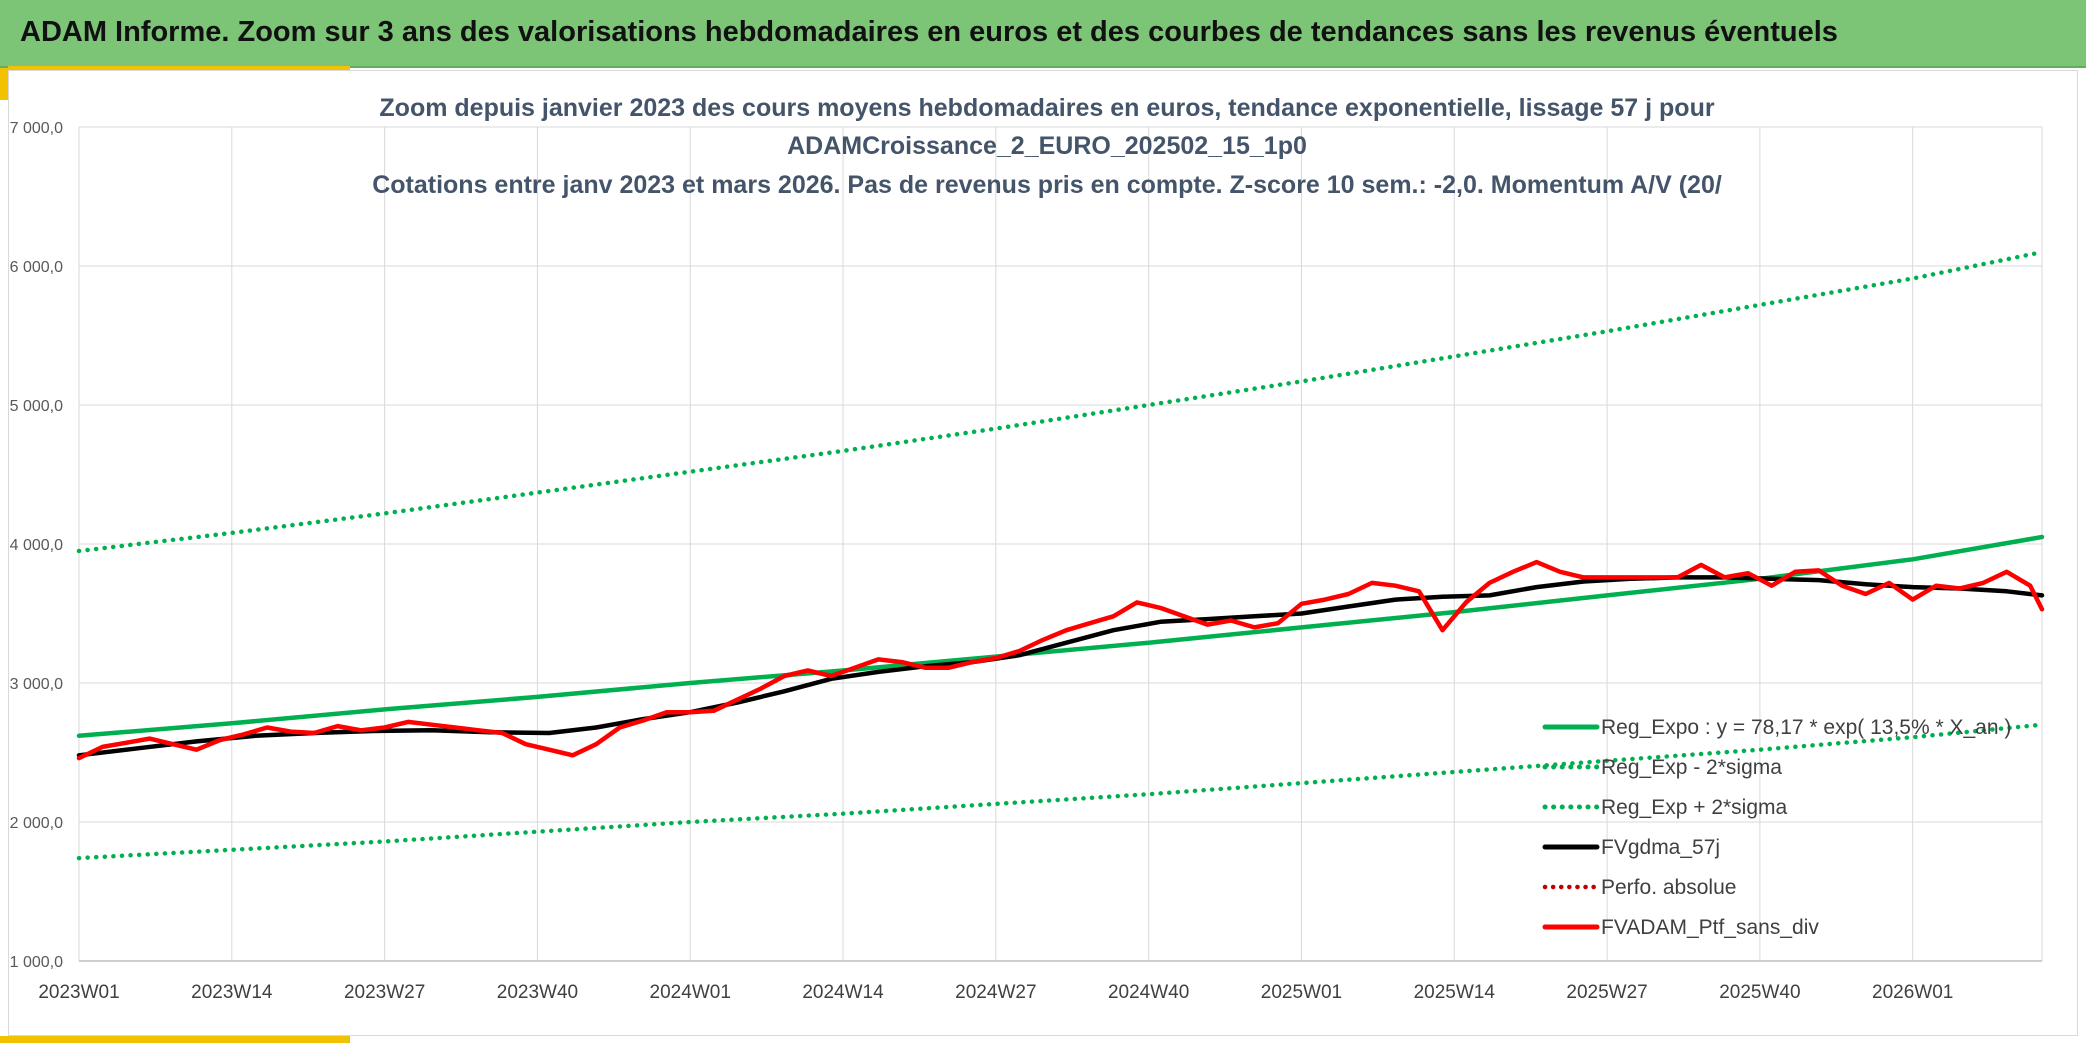 The width and height of the screenshot is (2086, 1043). What do you see at coordinates (1660, 847) in the screenshot?
I see `legend-label: FVgdma_57j` at bounding box center [1660, 847].